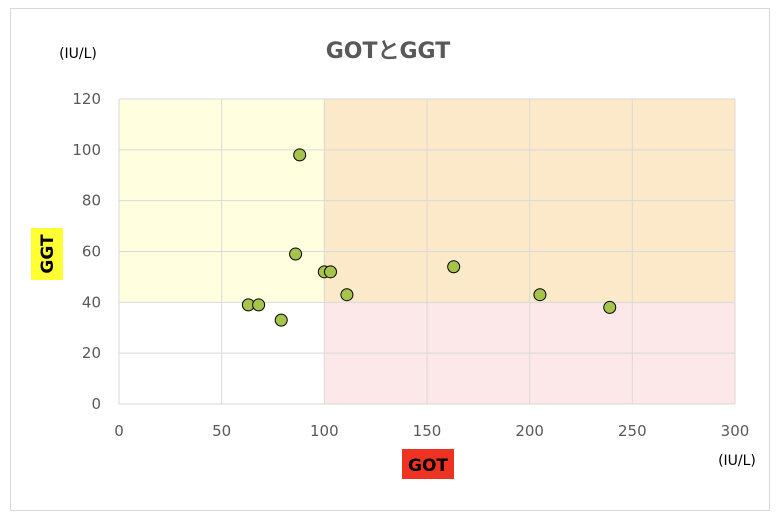 The image size is (776, 522). I want to click on y-axis-title: GGT, so click(48, 254).